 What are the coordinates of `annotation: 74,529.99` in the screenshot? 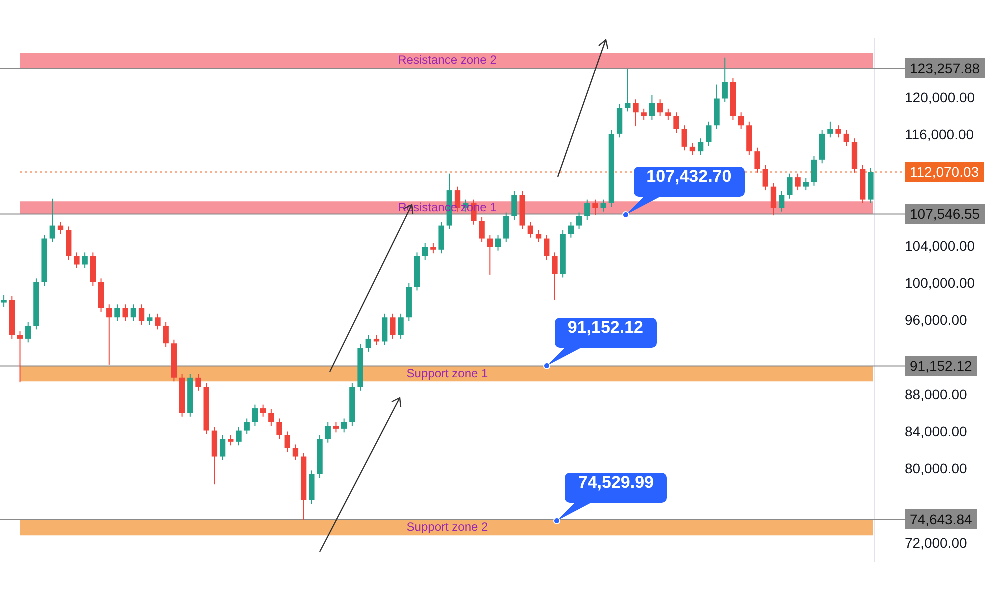 It's located at (616, 487).